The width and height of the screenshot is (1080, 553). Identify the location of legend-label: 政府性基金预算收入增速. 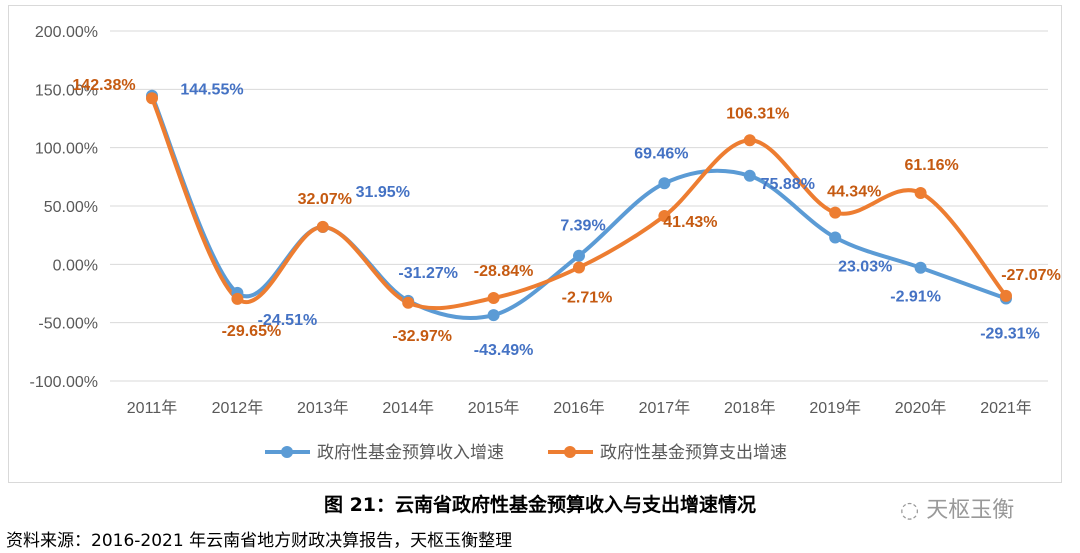
(410, 452).